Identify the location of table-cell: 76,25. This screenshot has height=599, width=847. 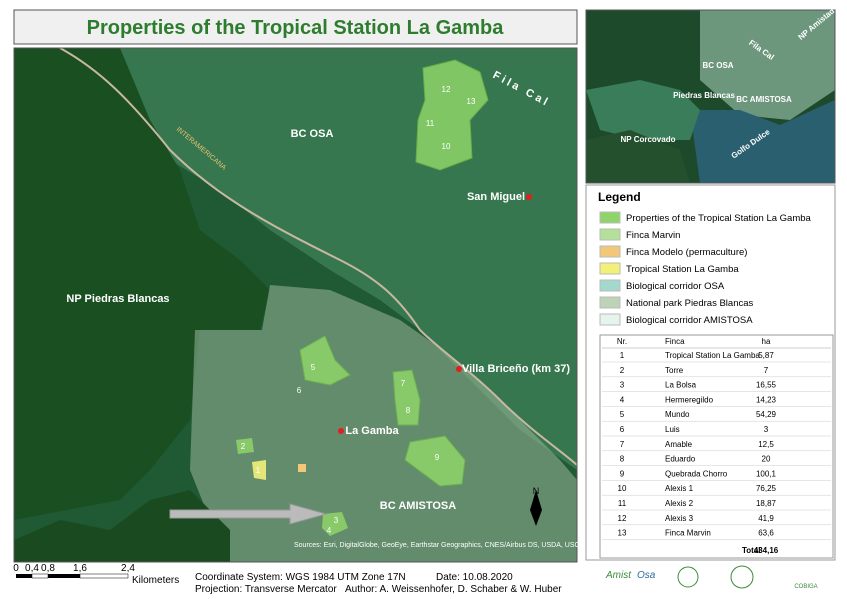
(766, 488).